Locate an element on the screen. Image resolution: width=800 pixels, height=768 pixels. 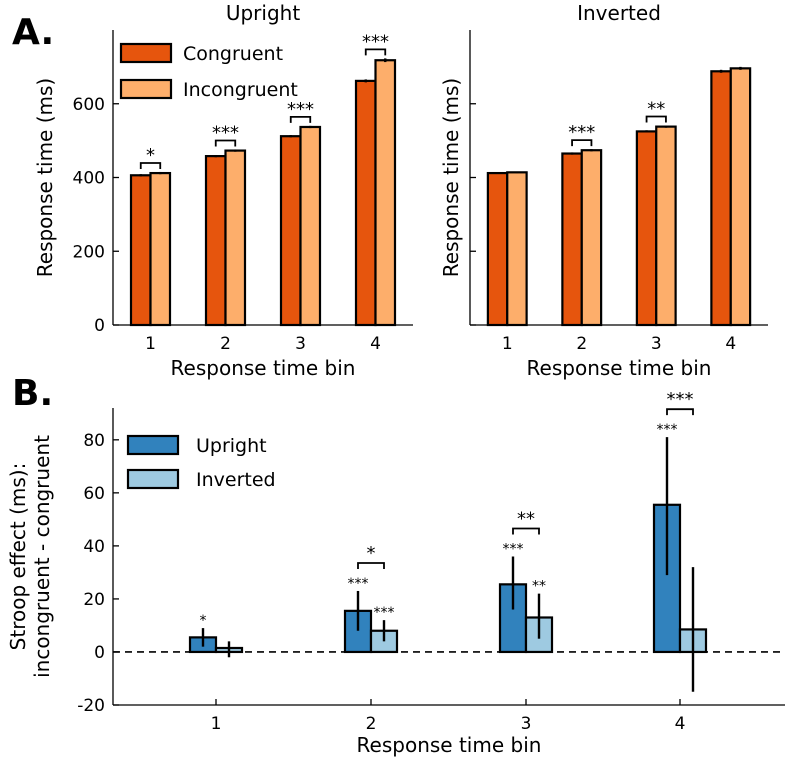
legend-swatch-inverted is located at coordinates (153, 479).